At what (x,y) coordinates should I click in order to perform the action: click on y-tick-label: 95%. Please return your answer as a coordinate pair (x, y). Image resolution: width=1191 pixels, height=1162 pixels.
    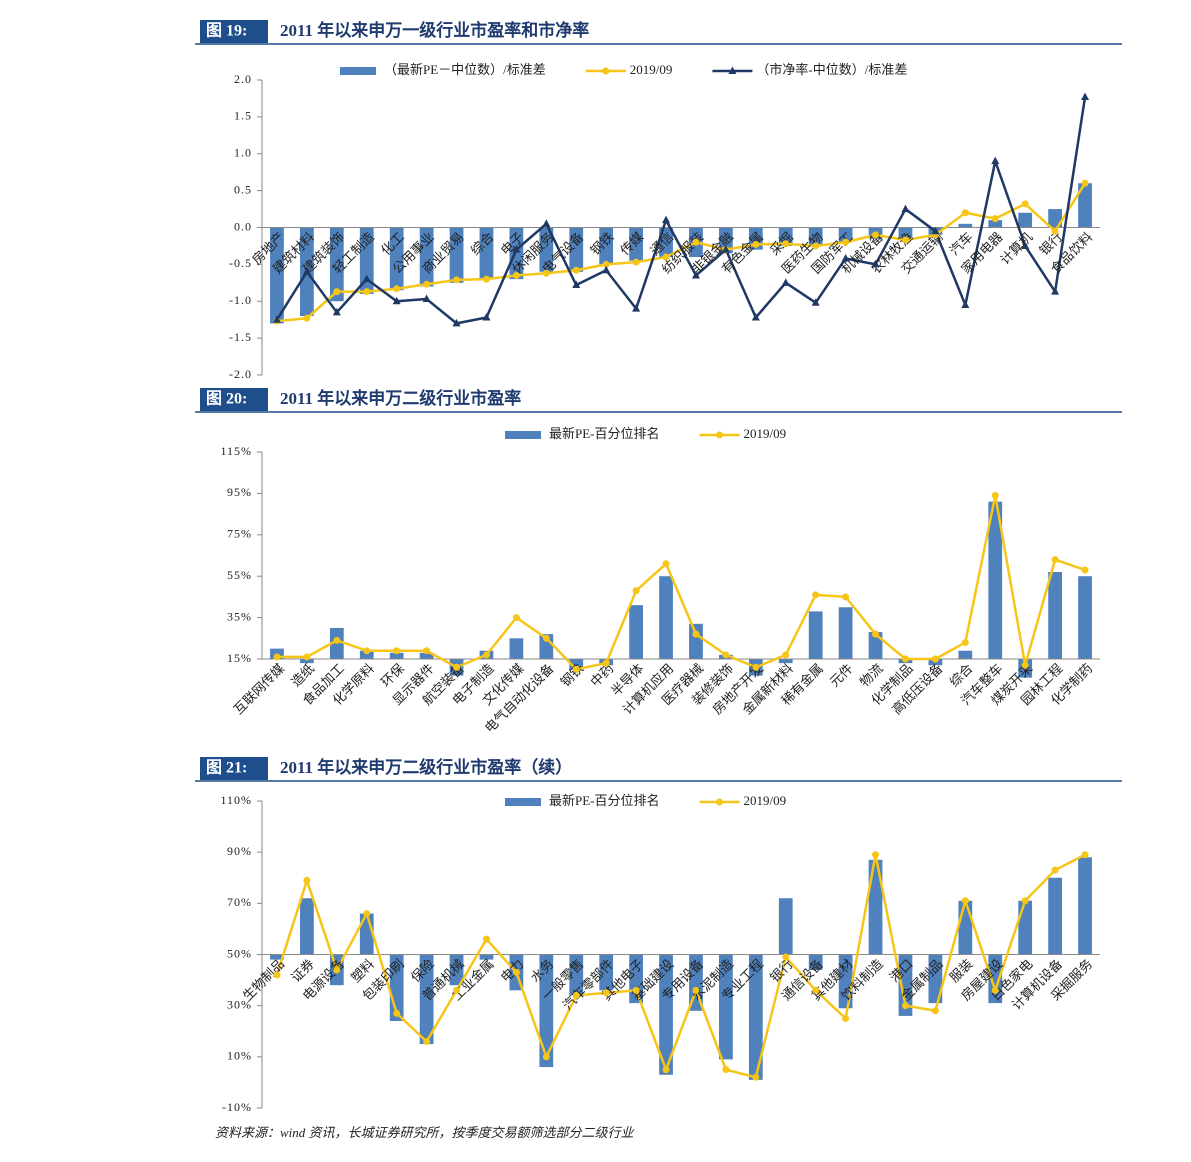
    Looking at the image, I should click on (239, 492).